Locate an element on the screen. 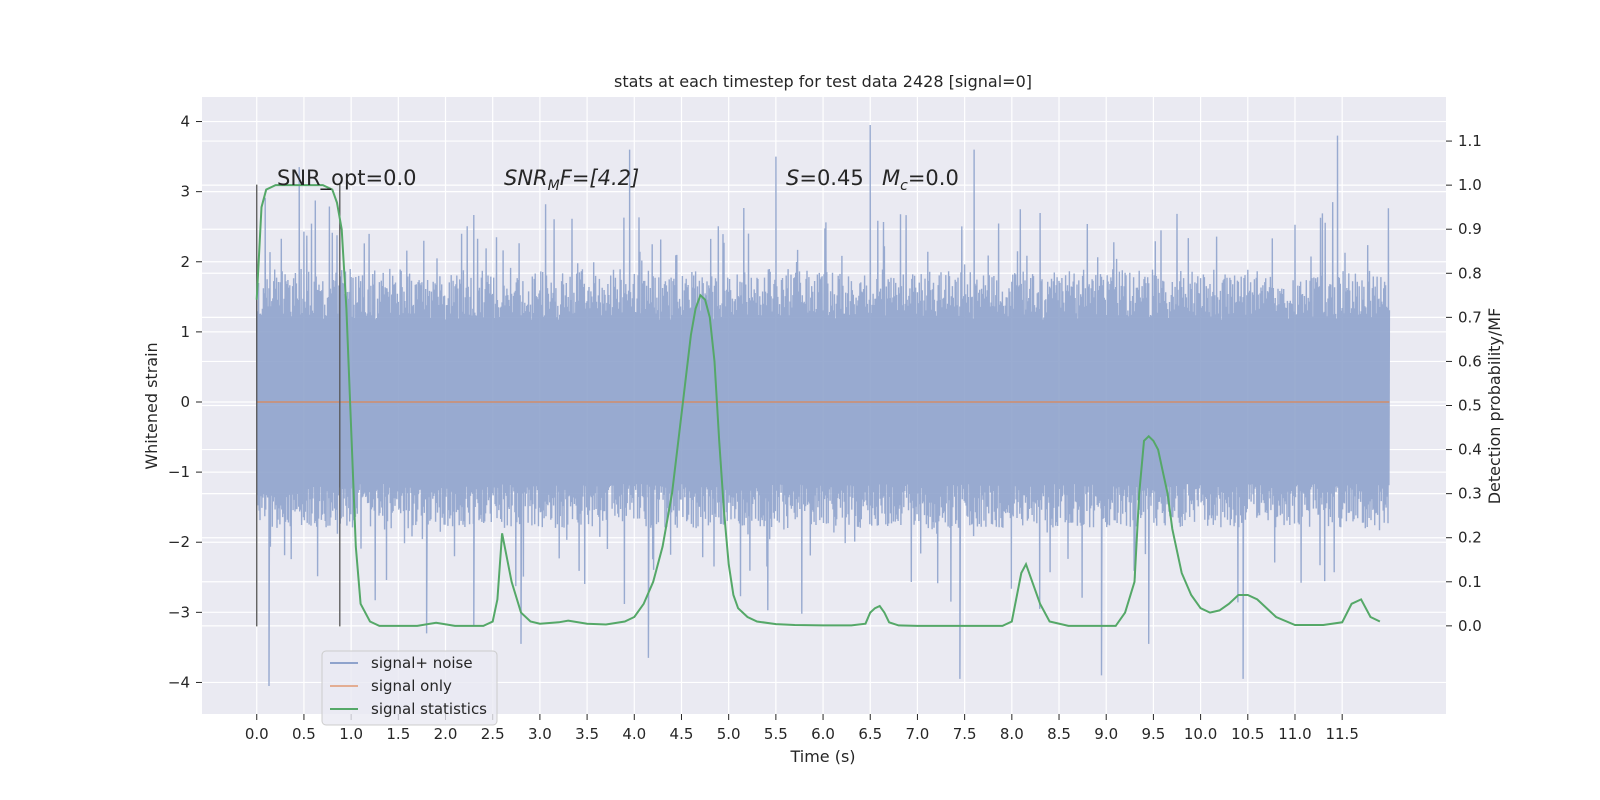  y-left-tick-label: −1 is located at coordinates (179, 472).